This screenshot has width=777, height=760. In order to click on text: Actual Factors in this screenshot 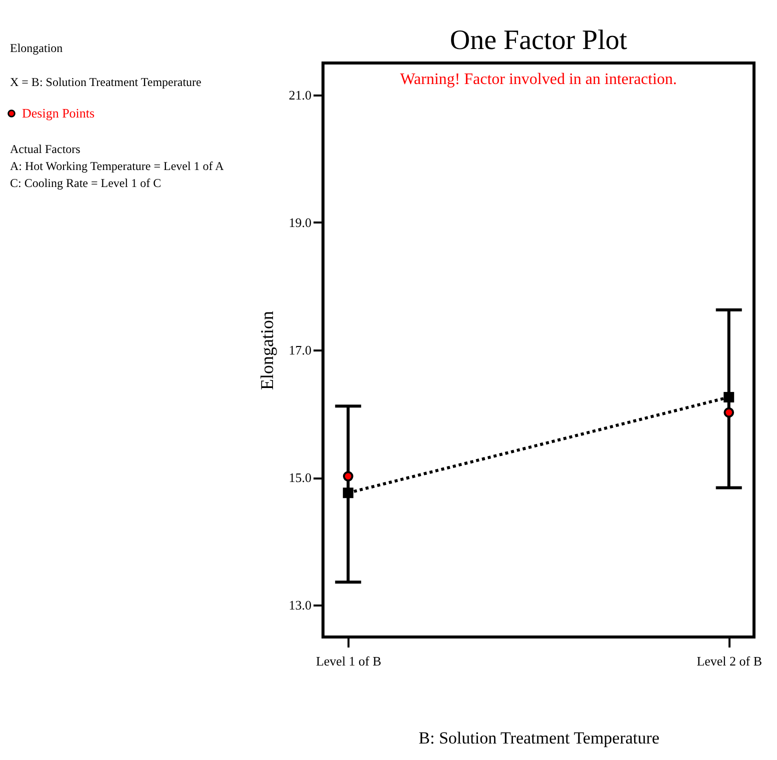, I will do `click(45, 149)`.